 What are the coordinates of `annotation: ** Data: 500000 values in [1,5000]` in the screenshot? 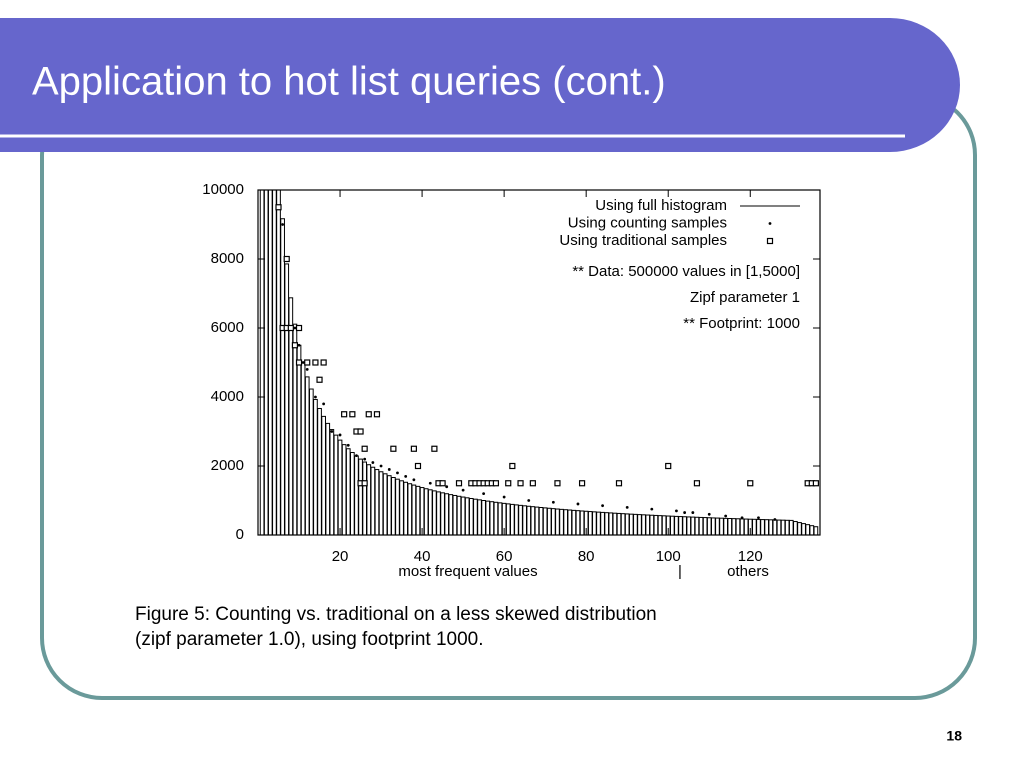 It's located at (686, 271).